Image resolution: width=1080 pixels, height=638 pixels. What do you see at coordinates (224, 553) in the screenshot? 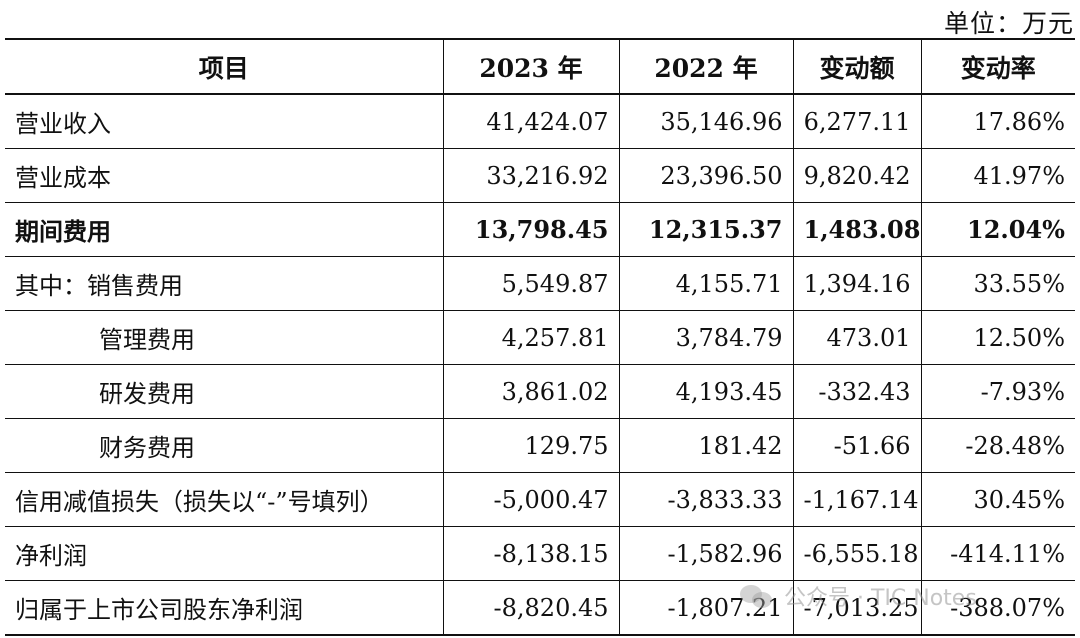
I see `row-item: 净利润` at bounding box center [224, 553].